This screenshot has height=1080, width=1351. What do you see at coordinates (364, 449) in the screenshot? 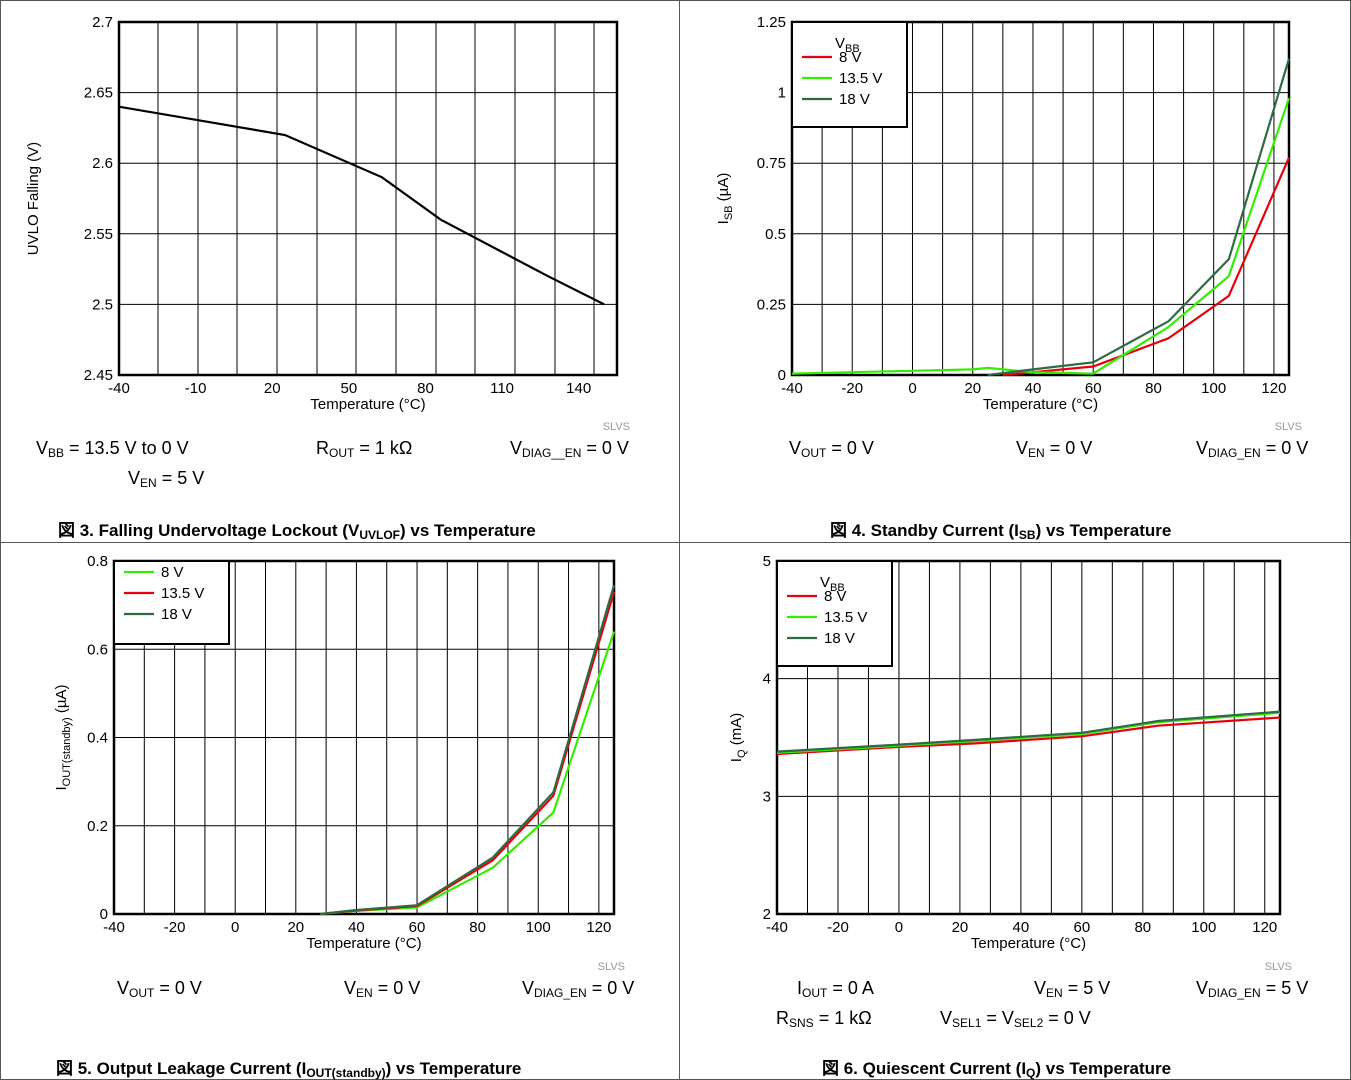
I see `condition-rout: ROUT = 1 kΩ` at bounding box center [364, 449].